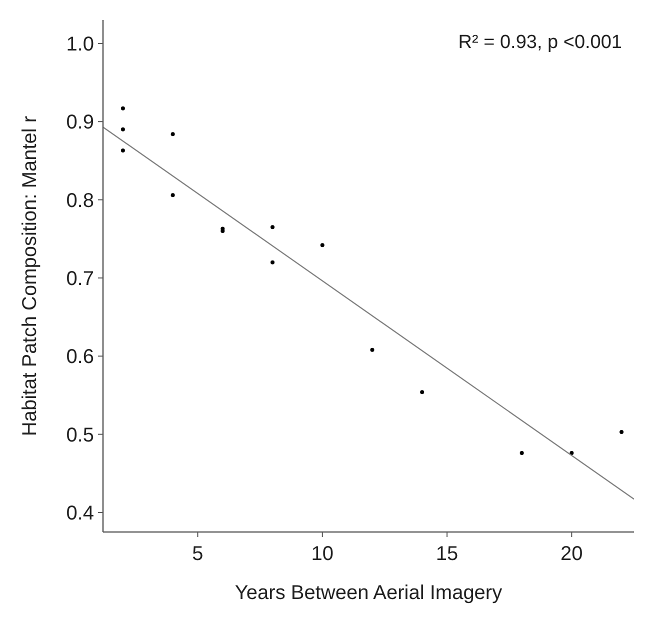 The width and height of the screenshot is (650, 625). What do you see at coordinates (80, 279) in the screenshot?
I see `y-tick-label: 0.7` at bounding box center [80, 279].